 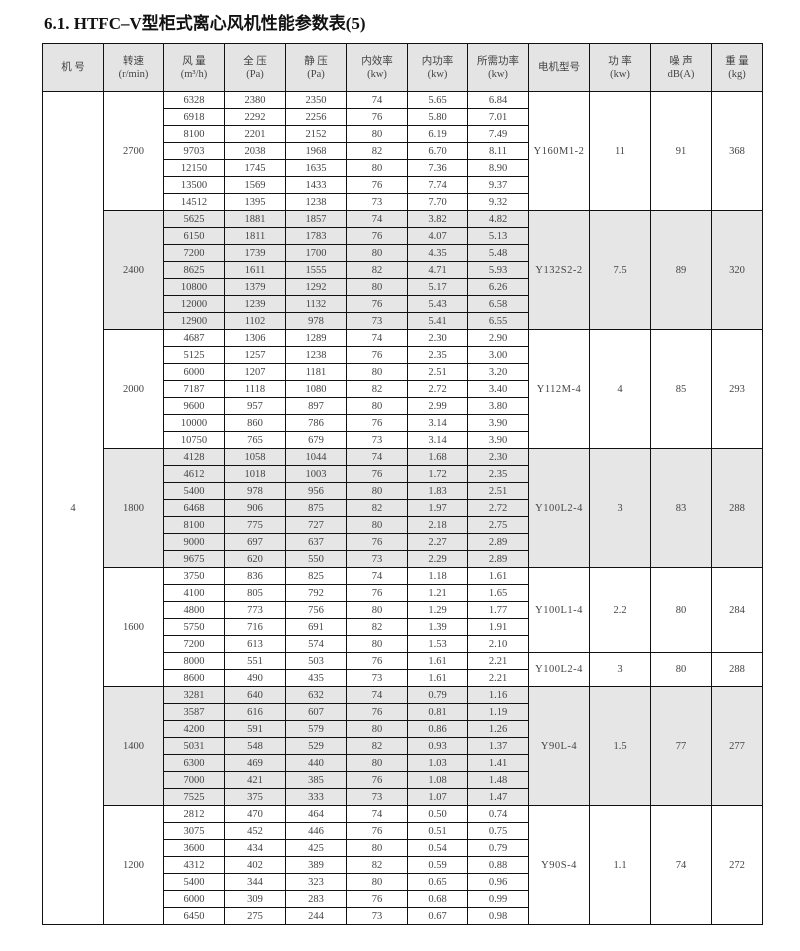 What do you see at coordinates (498, 236) in the screenshot?
I see `required-power-cell: 5.13` at bounding box center [498, 236].